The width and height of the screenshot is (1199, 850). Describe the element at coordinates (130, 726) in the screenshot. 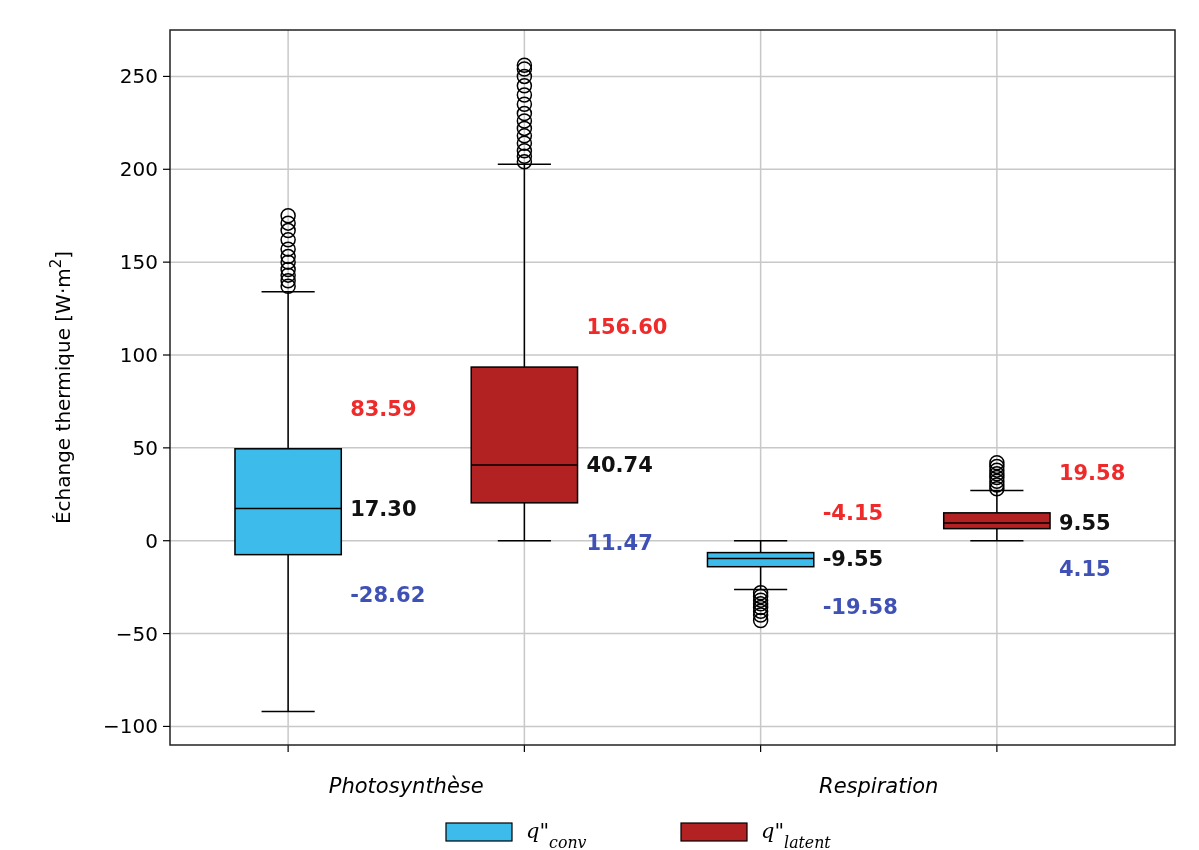

I see `y-tick-label: −100` at that location.